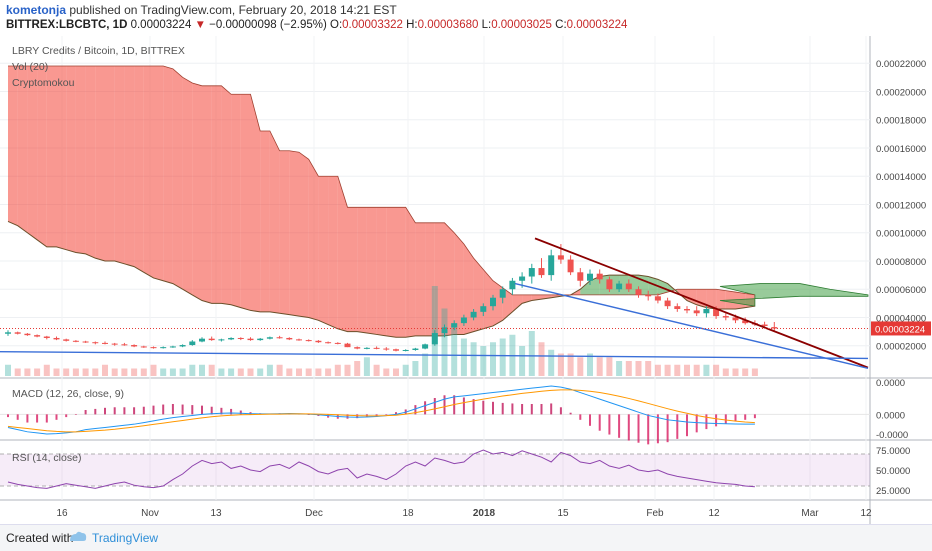 The height and width of the screenshot is (551, 932). What do you see at coordinates (866, 513) in the screenshot?
I see `time-tick-label: 12` at bounding box center [866, 513].